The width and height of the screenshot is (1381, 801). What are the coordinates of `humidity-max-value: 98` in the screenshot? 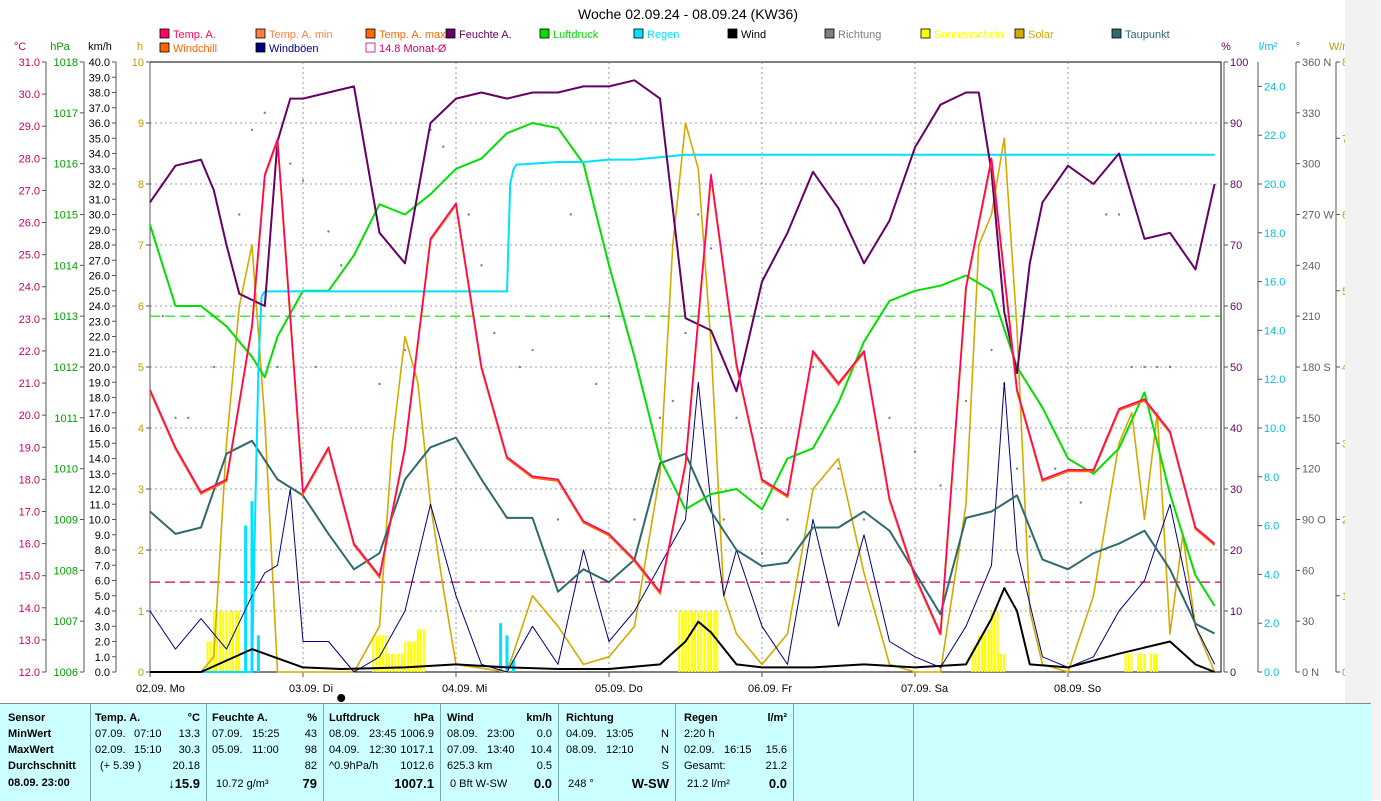 It's located at (310, 750).